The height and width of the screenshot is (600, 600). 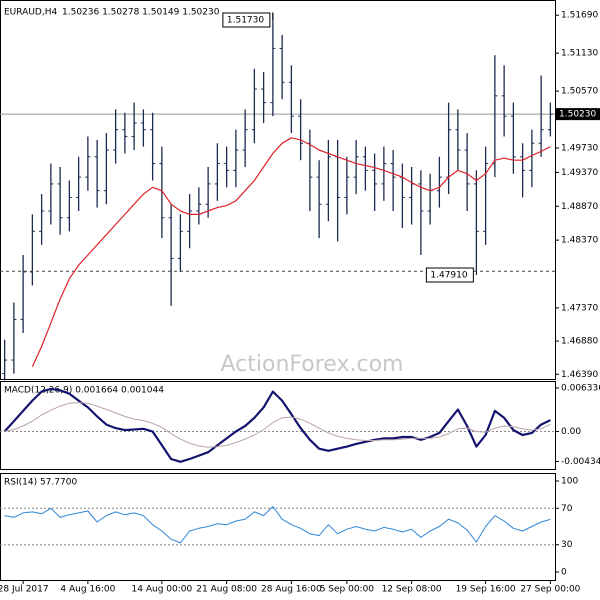 I want to click on y-tick-label: -0.004347, so click(x=580, y=462).